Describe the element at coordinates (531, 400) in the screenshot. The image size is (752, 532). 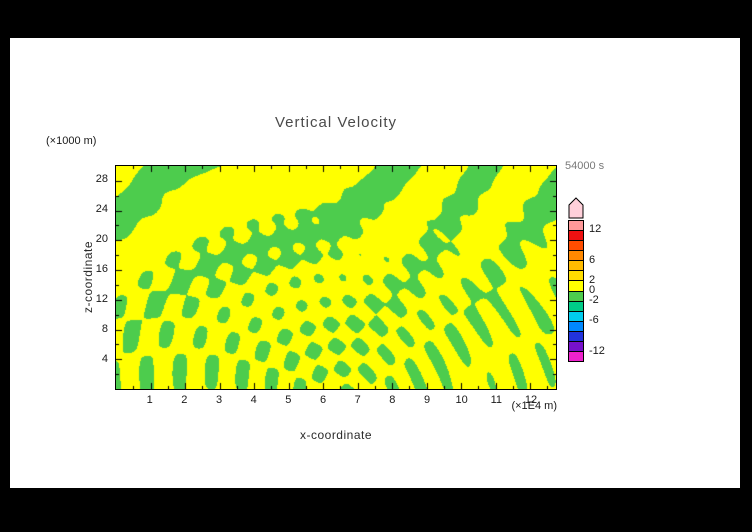
I see `x-tick-label: 12` at that location.